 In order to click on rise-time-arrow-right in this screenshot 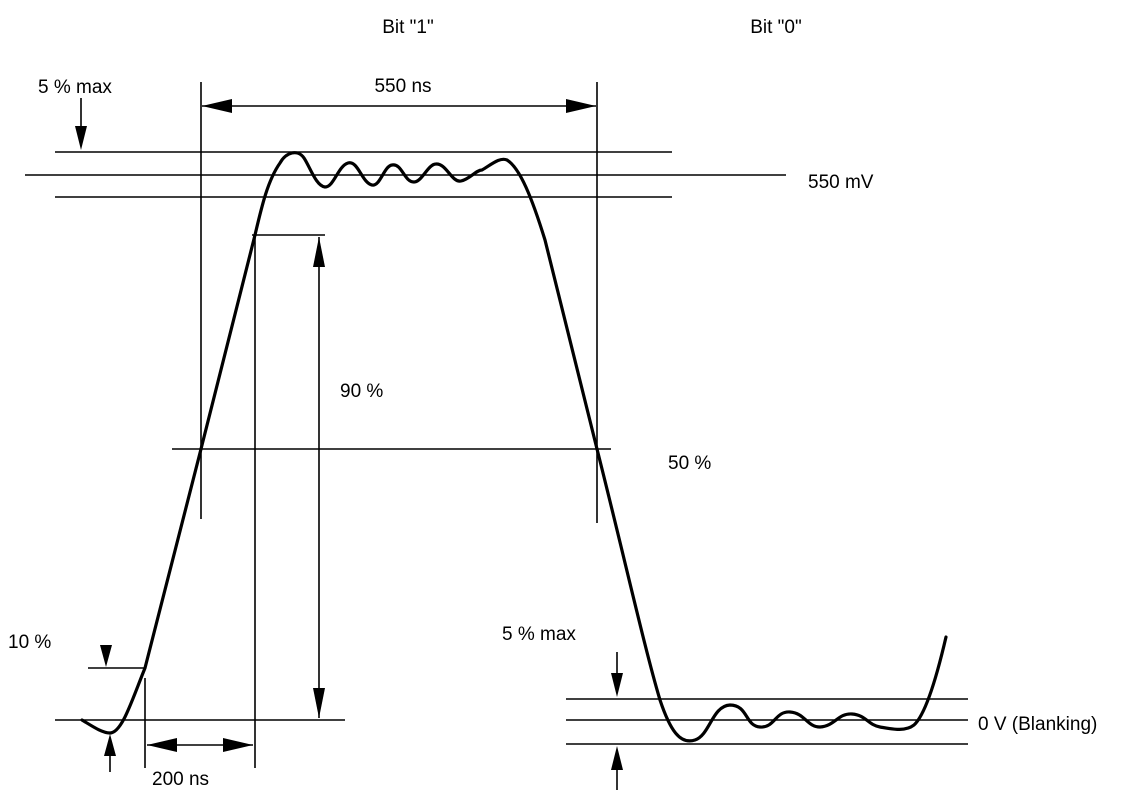, I will do `click(238, 745)`.